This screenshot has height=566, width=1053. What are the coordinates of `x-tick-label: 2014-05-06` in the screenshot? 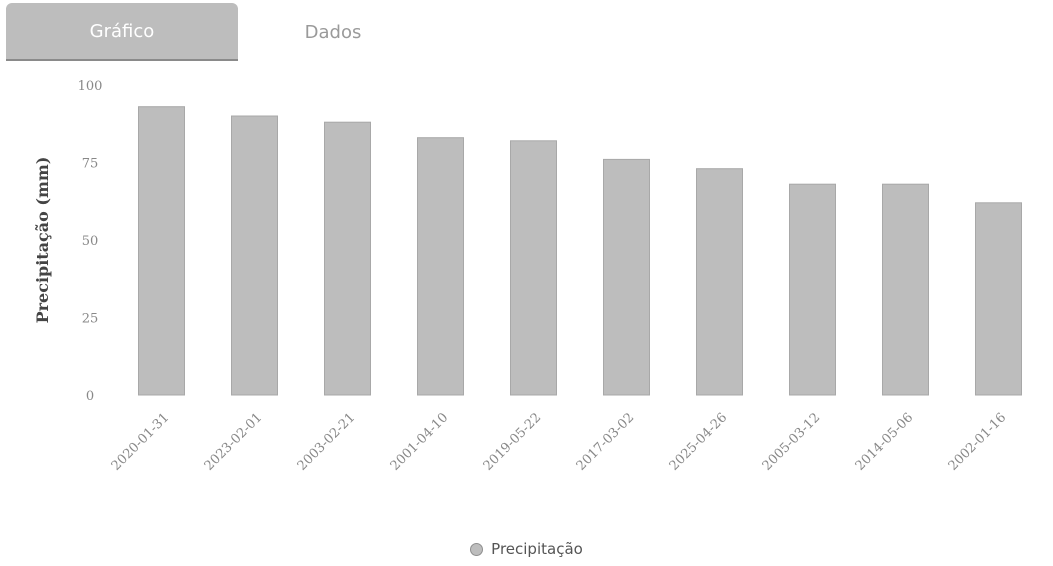 It's located at (885, 442).